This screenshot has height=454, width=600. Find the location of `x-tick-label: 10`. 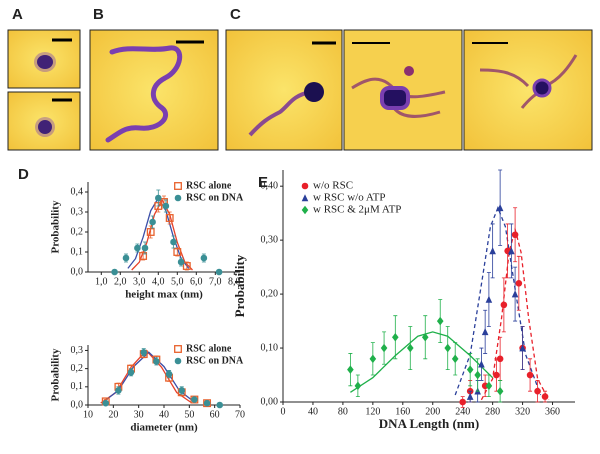

x-tick-label: 10 is located at coordinates (88, 414).